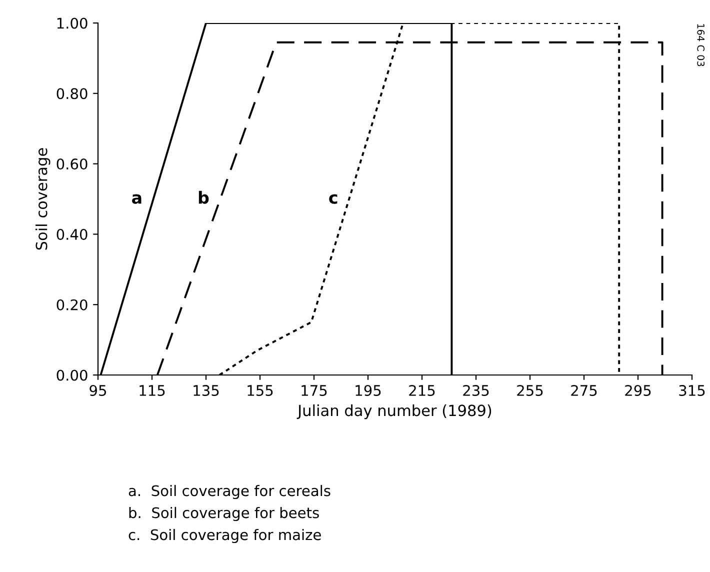 Image resolution: width=710 pixels, height=572 pixels. What do you see at coordinates (72, 234) in the screenshot?
I see `y-tick-label: 0.40` at bounding box center [72, 234].